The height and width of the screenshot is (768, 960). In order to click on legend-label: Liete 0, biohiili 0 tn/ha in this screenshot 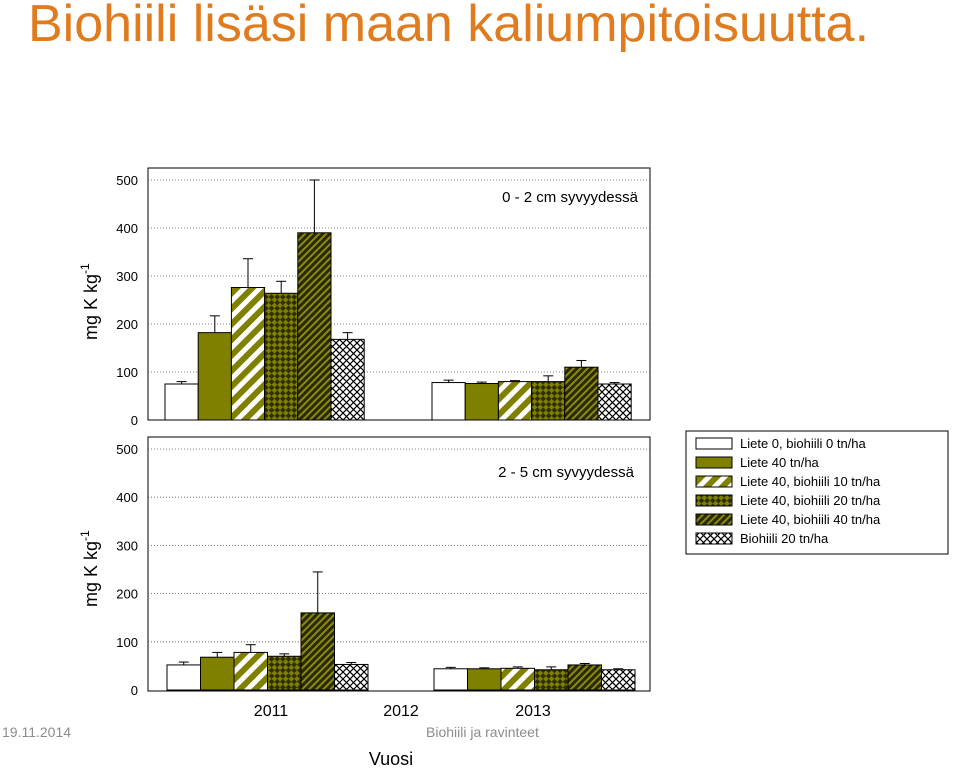, I will do `click(803, 443)`.